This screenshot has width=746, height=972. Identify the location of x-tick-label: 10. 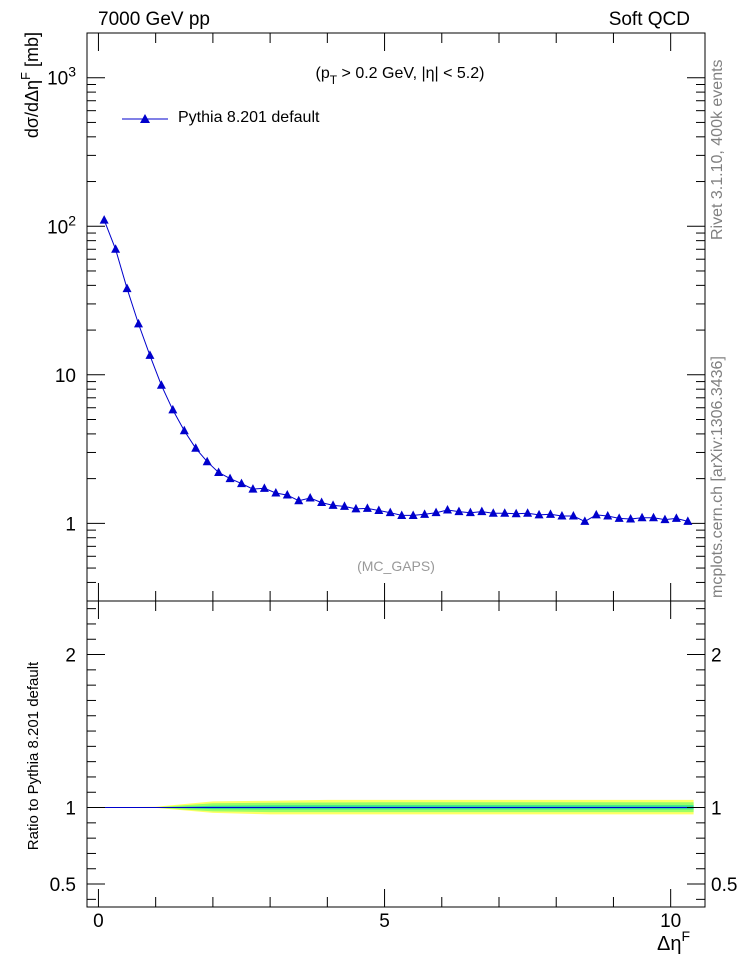
(670, 921).